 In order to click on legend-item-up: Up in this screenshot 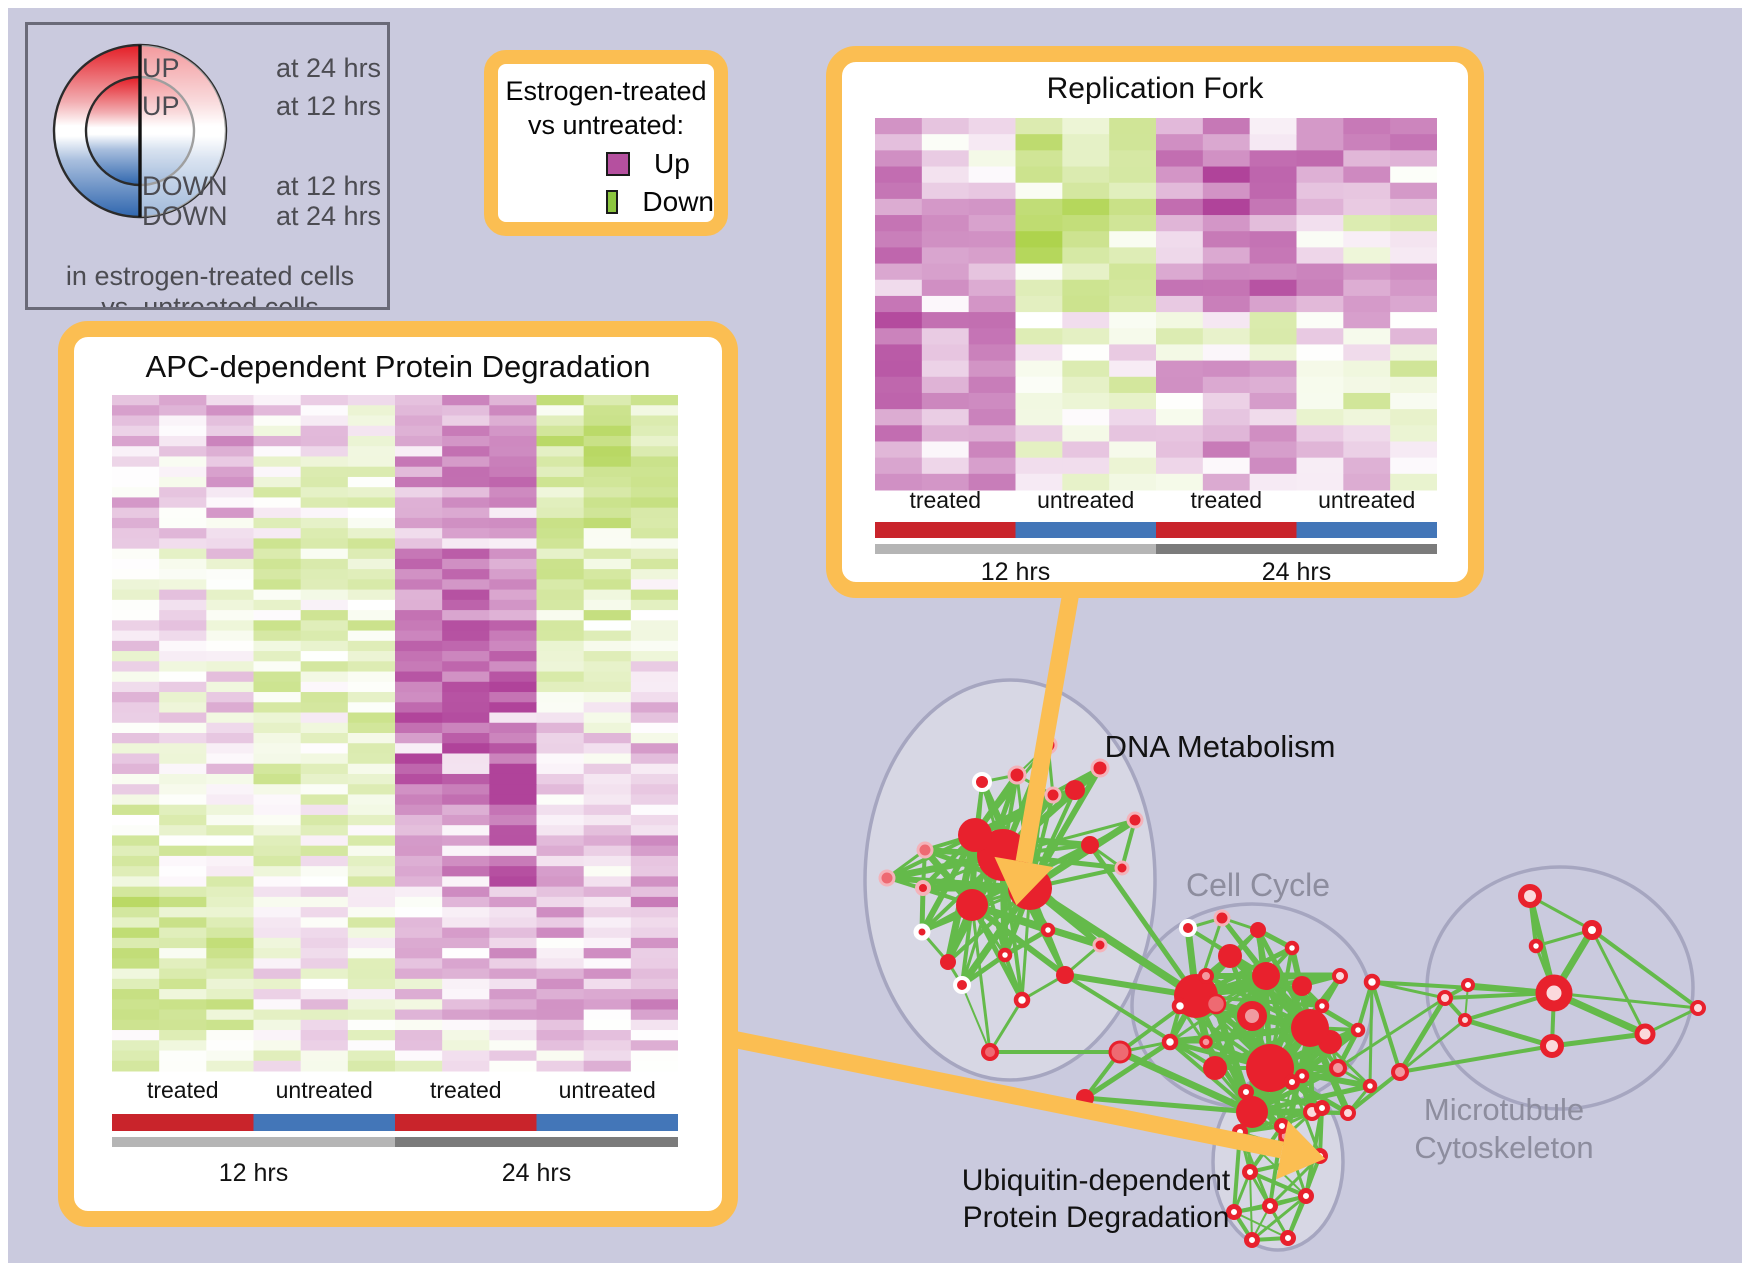, I will do `click(660, 164)`.